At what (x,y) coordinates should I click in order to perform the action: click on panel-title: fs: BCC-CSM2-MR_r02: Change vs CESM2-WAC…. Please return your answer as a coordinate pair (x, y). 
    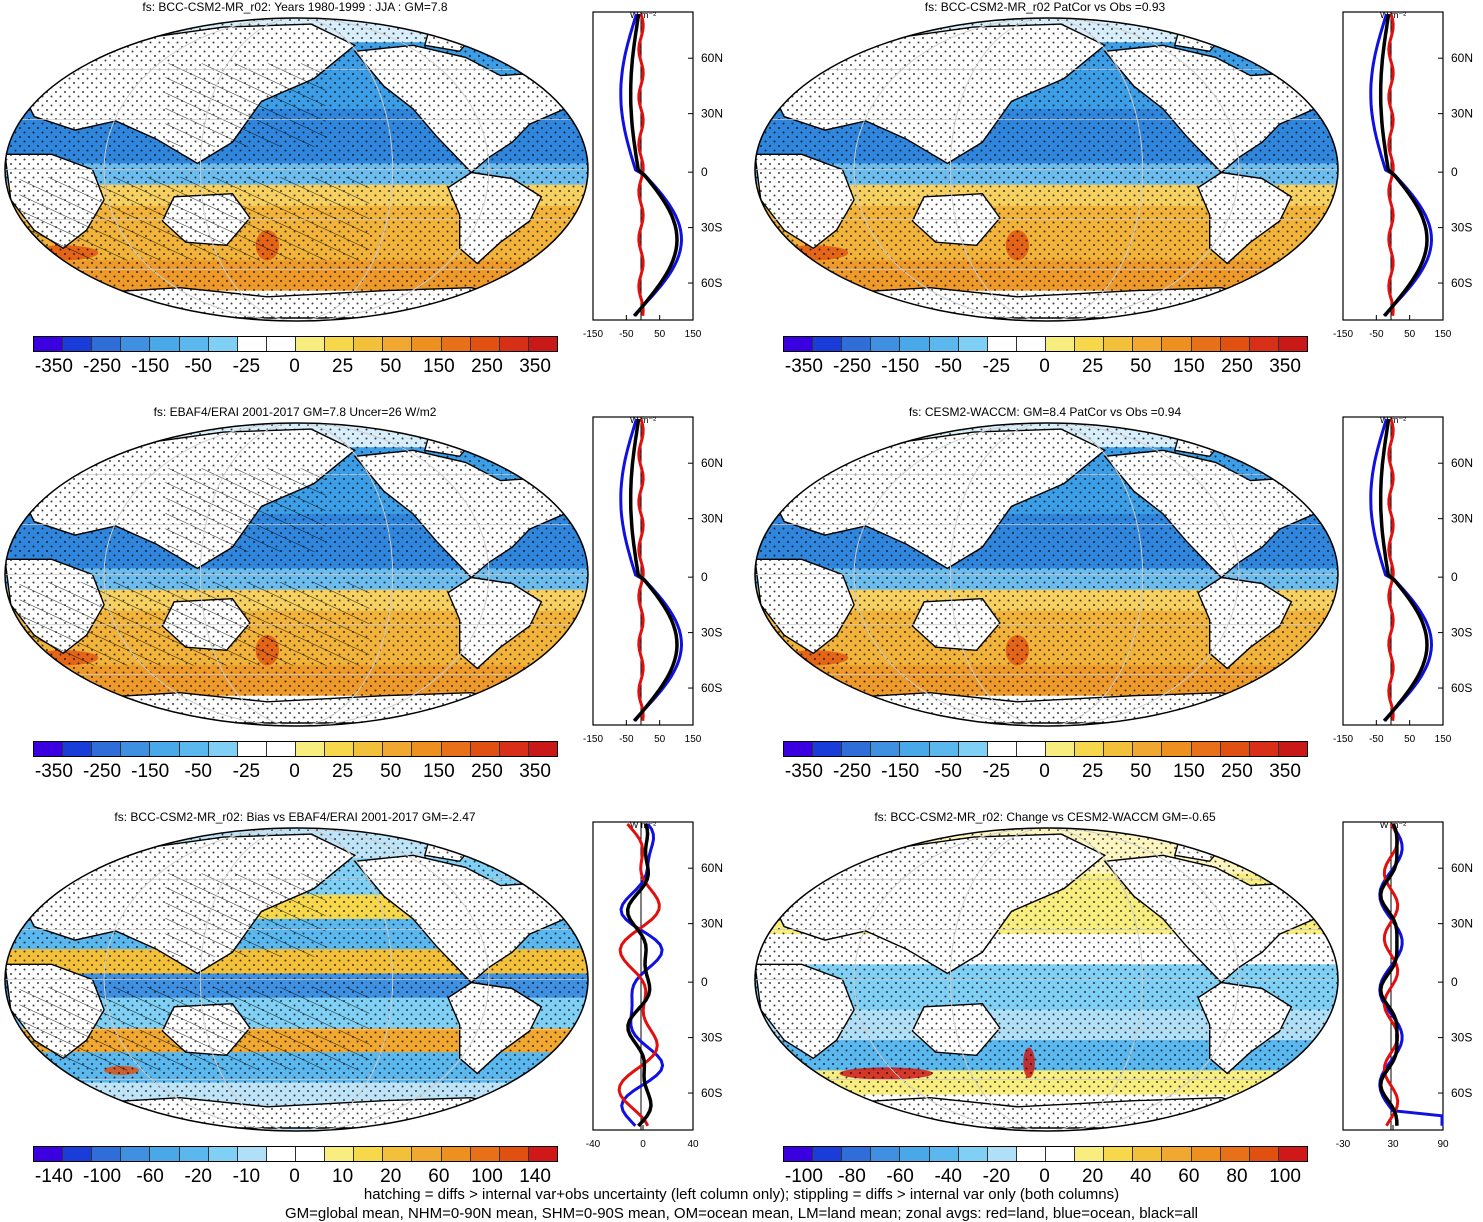
    Looking at the image, I should click on (1045, 817).